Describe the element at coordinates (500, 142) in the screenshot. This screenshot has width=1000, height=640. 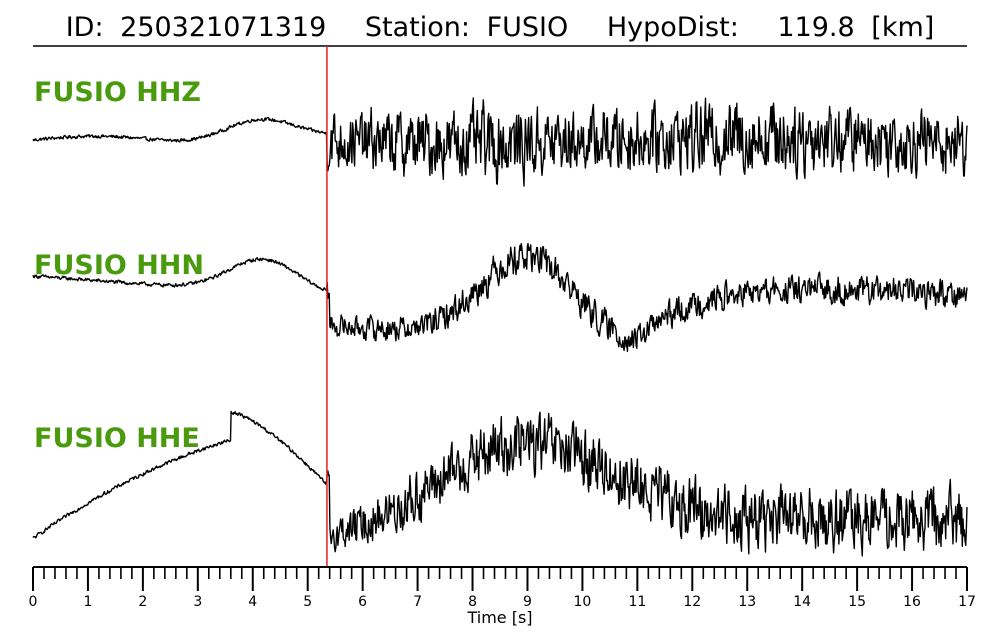
I see `trace-fusio-hhz` at that location.